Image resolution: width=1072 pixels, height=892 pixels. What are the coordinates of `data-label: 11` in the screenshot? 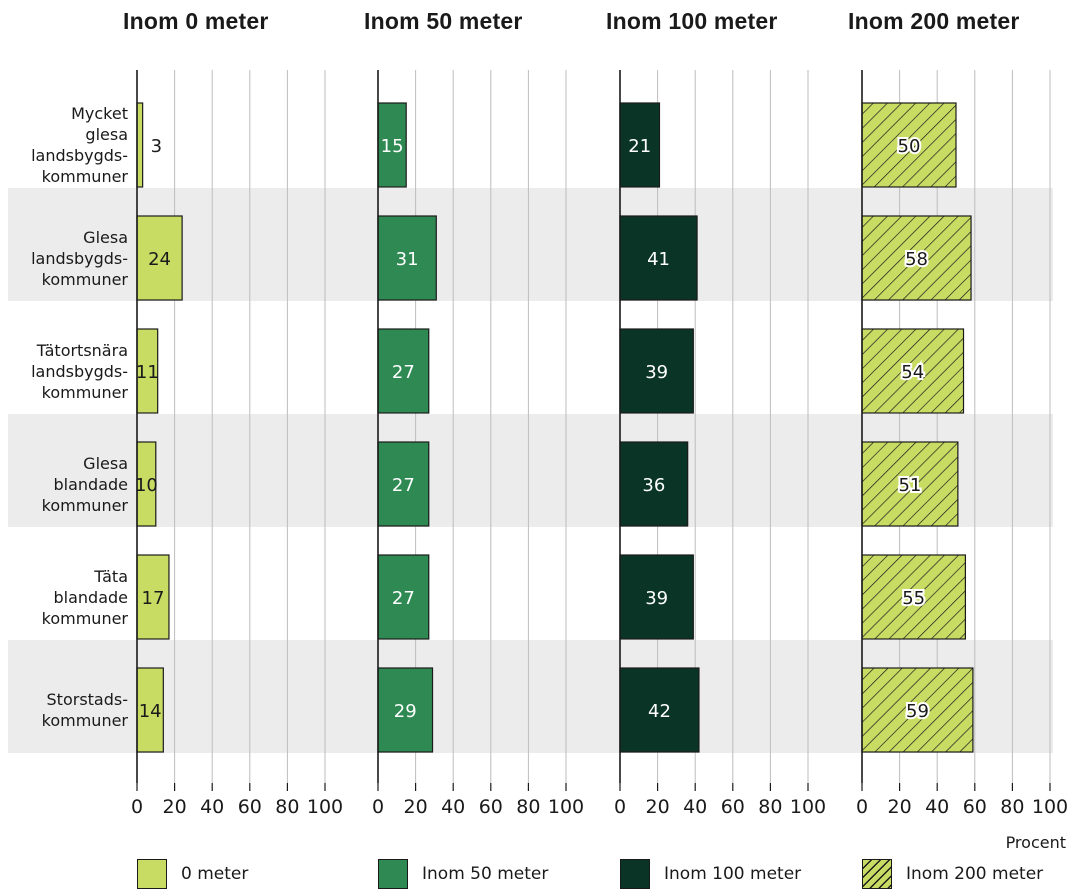 It's located at (147, 372).